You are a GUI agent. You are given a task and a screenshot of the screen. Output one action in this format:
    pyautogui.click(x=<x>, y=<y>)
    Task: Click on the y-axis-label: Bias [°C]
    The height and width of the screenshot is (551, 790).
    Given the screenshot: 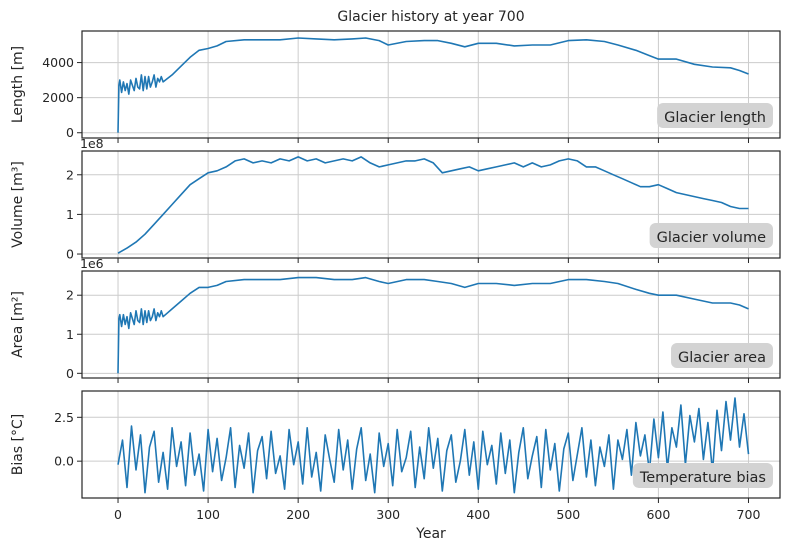 What is the action you would take?
    pyautogui.click(x=18, y=445)
    